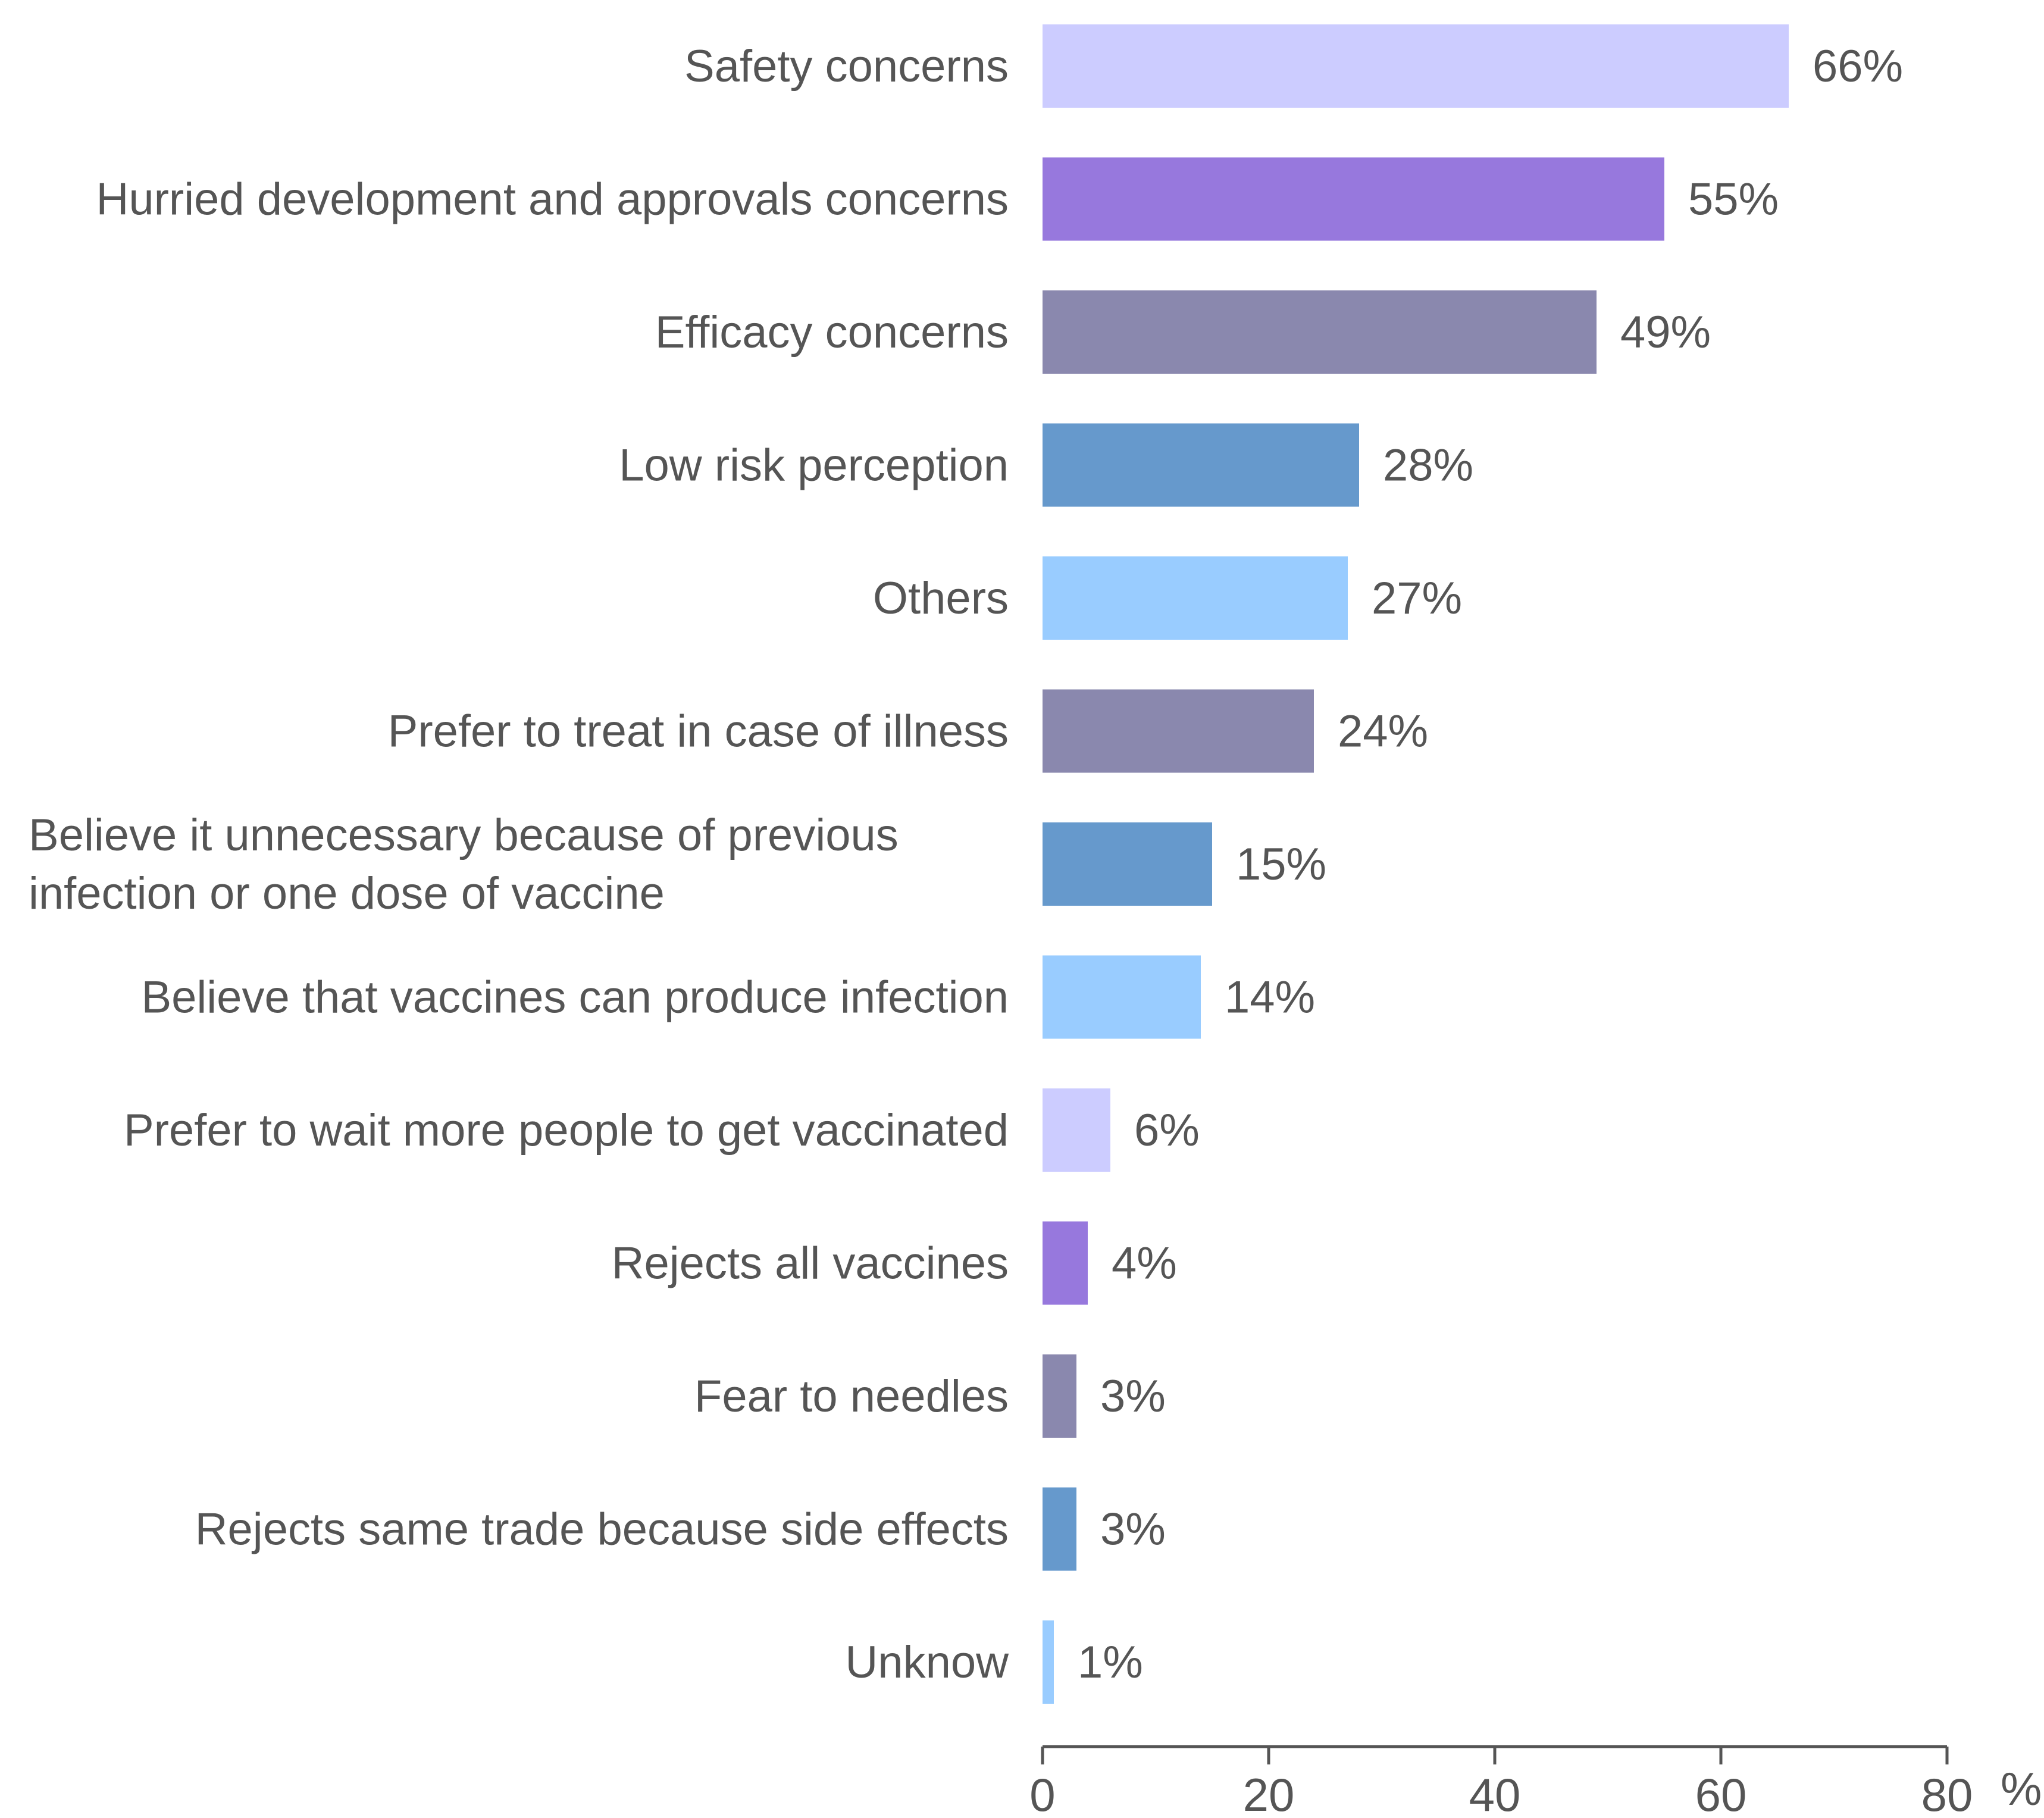  What do you see at coordinates (602, 1529) in the screenshot?
I see `category-label: Rejects same trade because side effects` at bounding box center [602, 1529].